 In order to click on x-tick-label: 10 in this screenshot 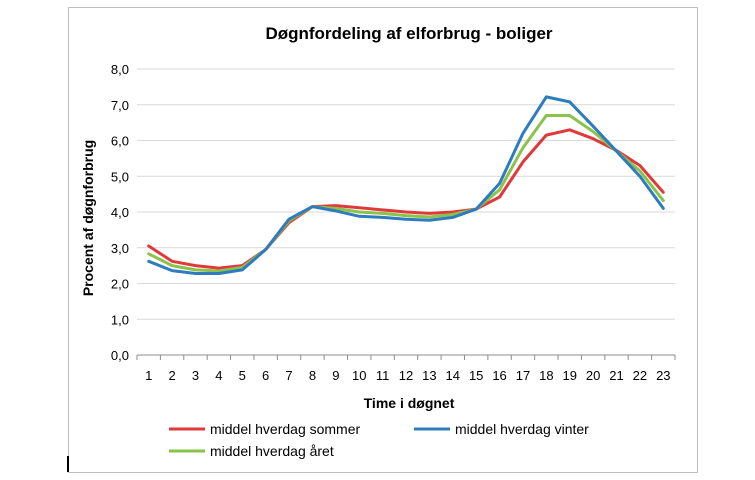, I will do `click(359, 375)`.